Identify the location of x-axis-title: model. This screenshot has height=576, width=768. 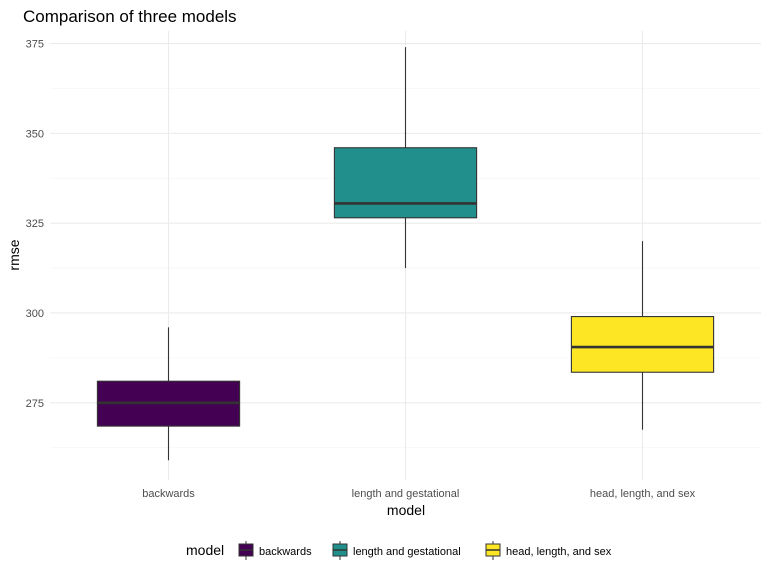
(406, 510).